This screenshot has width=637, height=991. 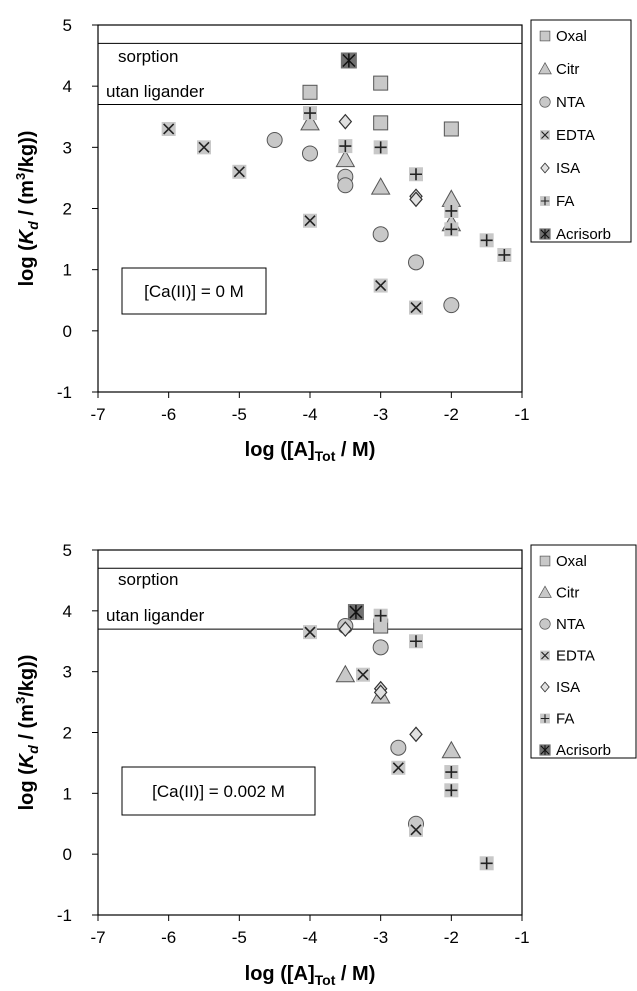 What do you see at coordinates (557, 201) in the screenshot?
I see `legend-item-fa: FA` at bounding box center [557, 201].